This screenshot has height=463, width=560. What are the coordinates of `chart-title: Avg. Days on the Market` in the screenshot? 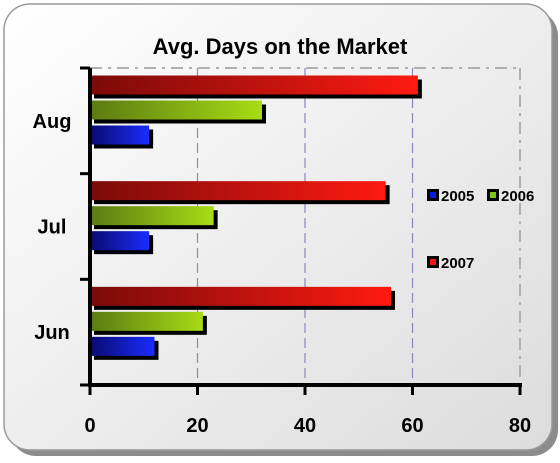 It's located at (280, 46).